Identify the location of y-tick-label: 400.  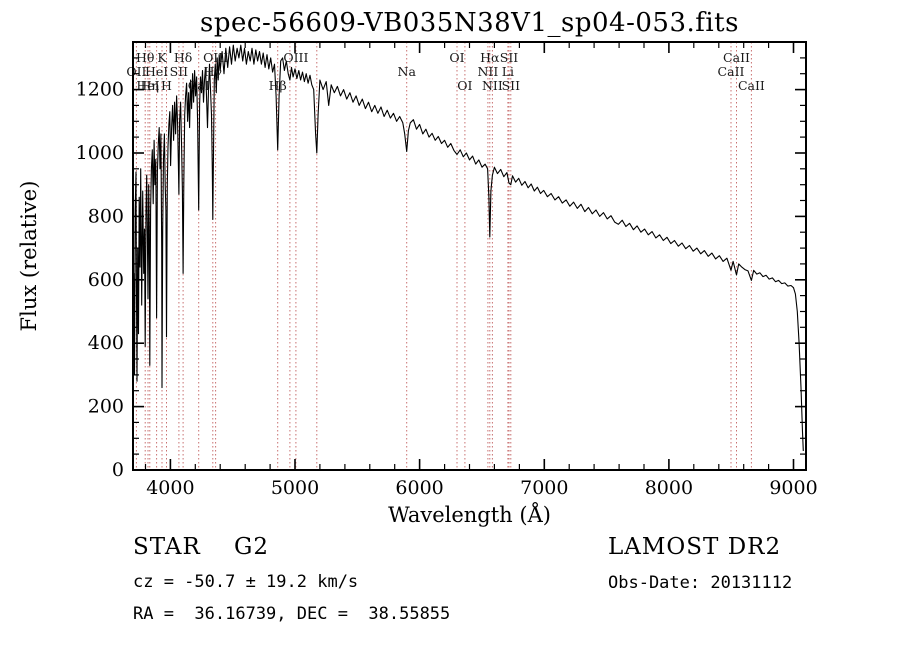
(106, 343).